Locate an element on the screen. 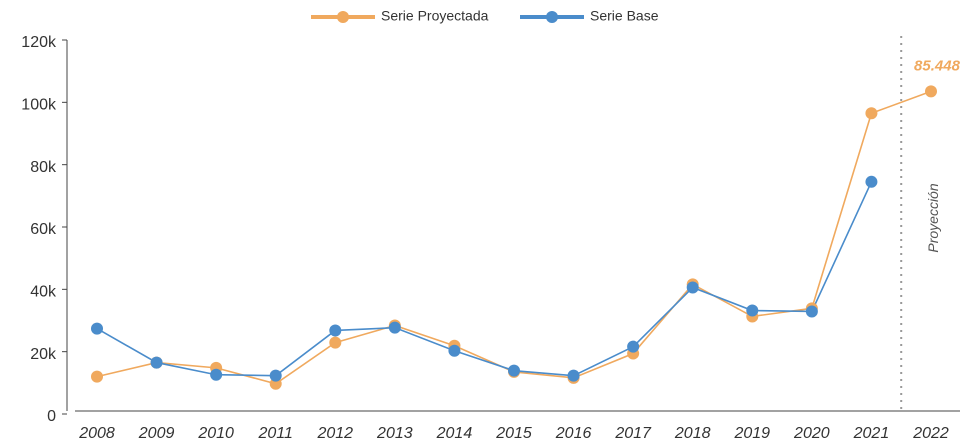 The image size is (967, 445). y-tick-label: 60k is located at coordinates (43, 229).